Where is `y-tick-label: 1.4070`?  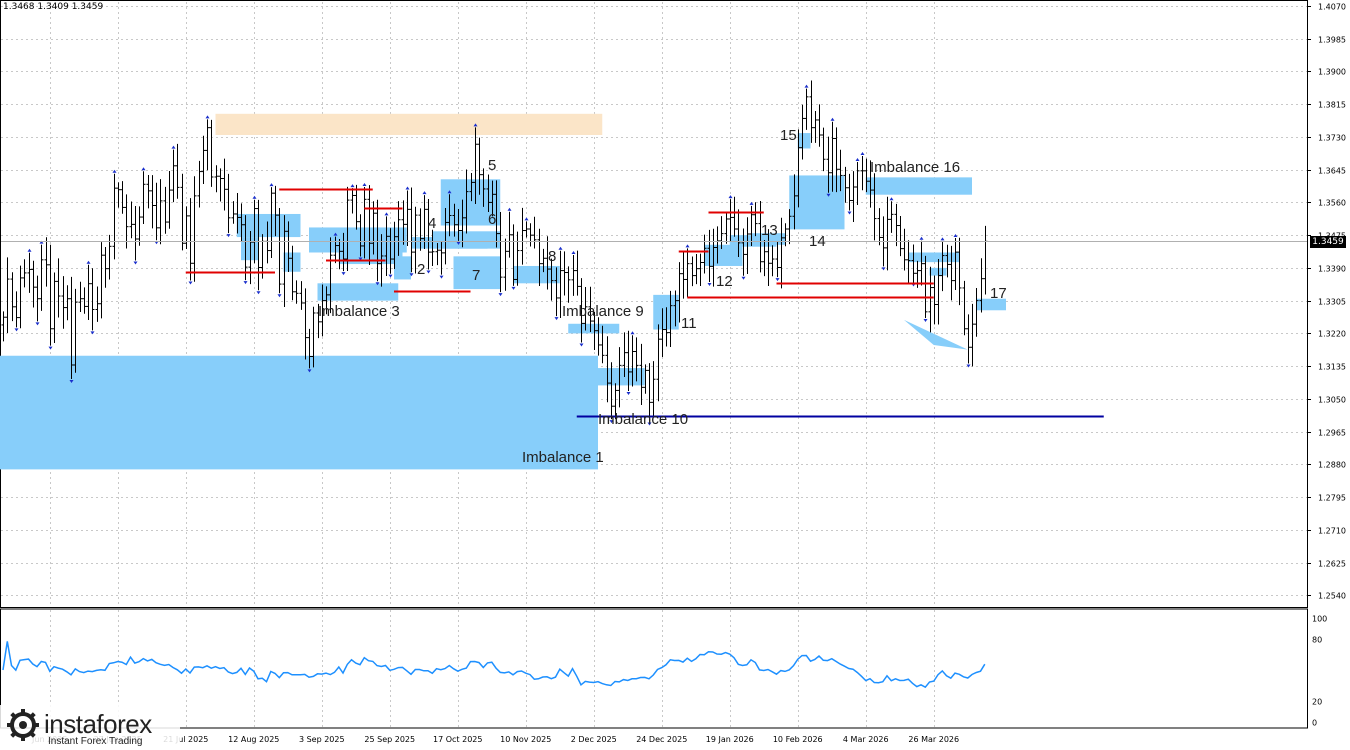
y-tick-label: 1.4070 is located at coordinates (1332, 7).